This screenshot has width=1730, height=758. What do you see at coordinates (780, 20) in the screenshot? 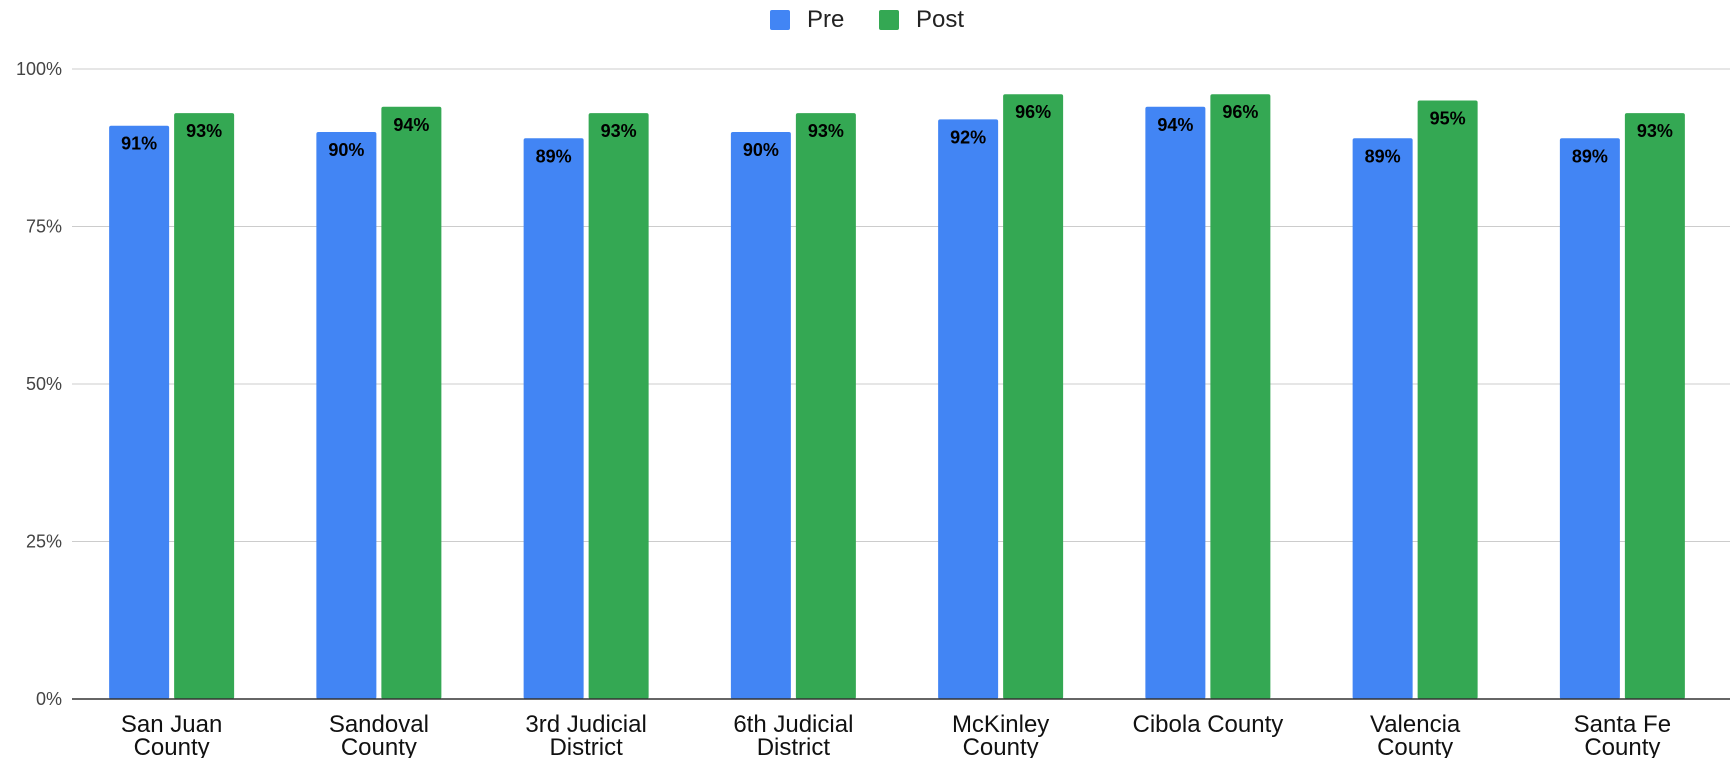
I see `legend-swatch-pre` at bounding box center [780, 20].